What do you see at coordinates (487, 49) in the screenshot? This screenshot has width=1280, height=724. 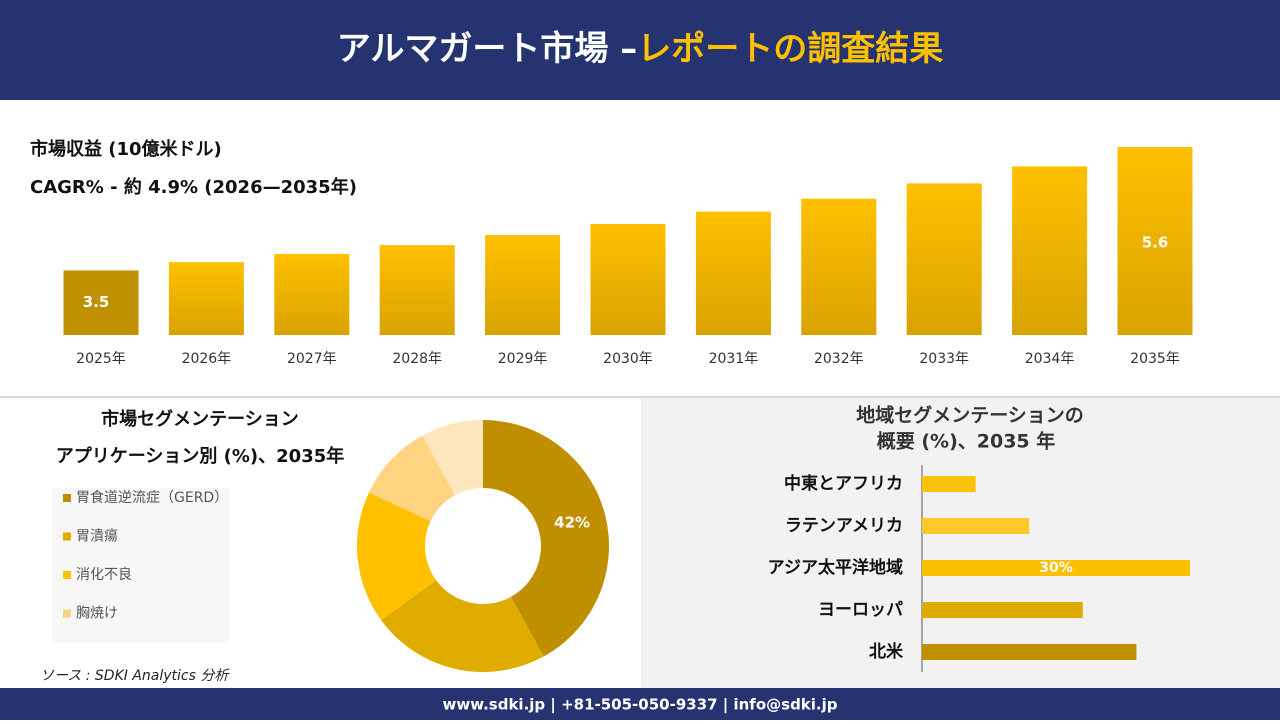 I see `title-main: アルマガート市場 –` at bounding box center [487, 49].